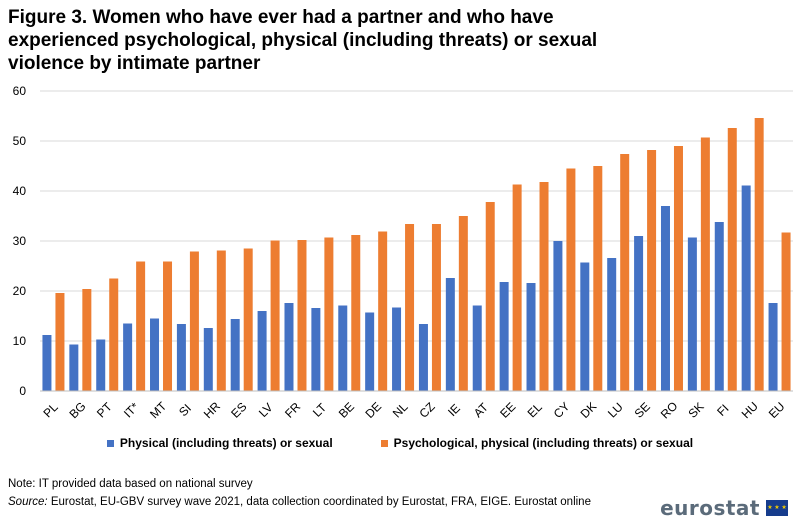  Describe the element at coordinates (463, 303) in the screenshot. I see `bar-psychological-IE` at that location.